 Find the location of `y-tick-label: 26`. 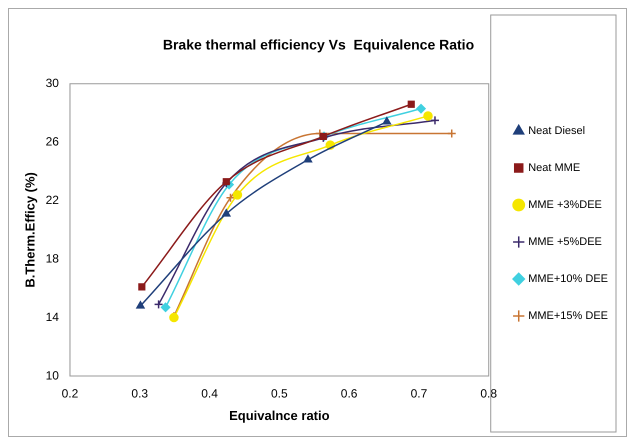

y-tick-label: 26 is located at coordinates (53, 141).